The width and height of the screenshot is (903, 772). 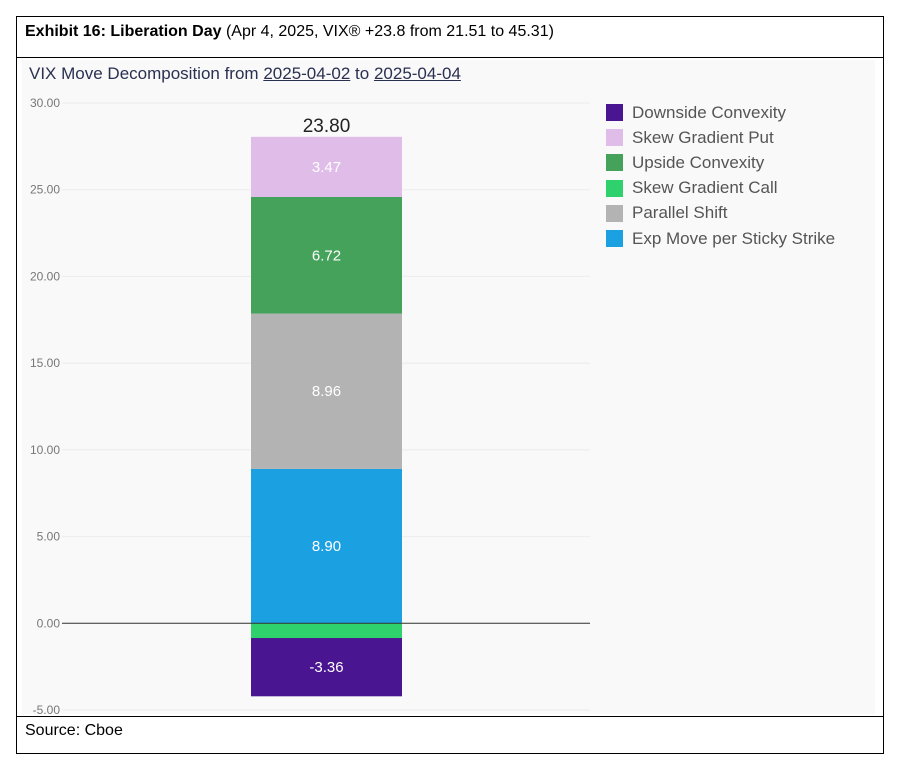 I want to click on y-tick-label: 25.00, so click(x=45, y=190).